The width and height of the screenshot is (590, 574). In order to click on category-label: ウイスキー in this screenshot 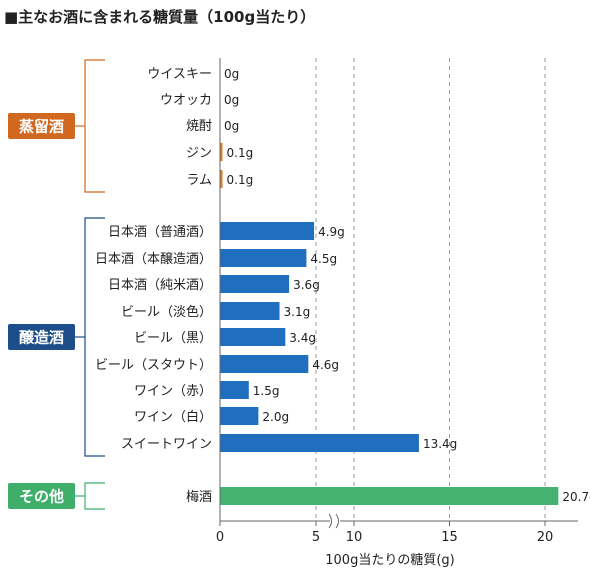, I will do `click(179, 74)`.